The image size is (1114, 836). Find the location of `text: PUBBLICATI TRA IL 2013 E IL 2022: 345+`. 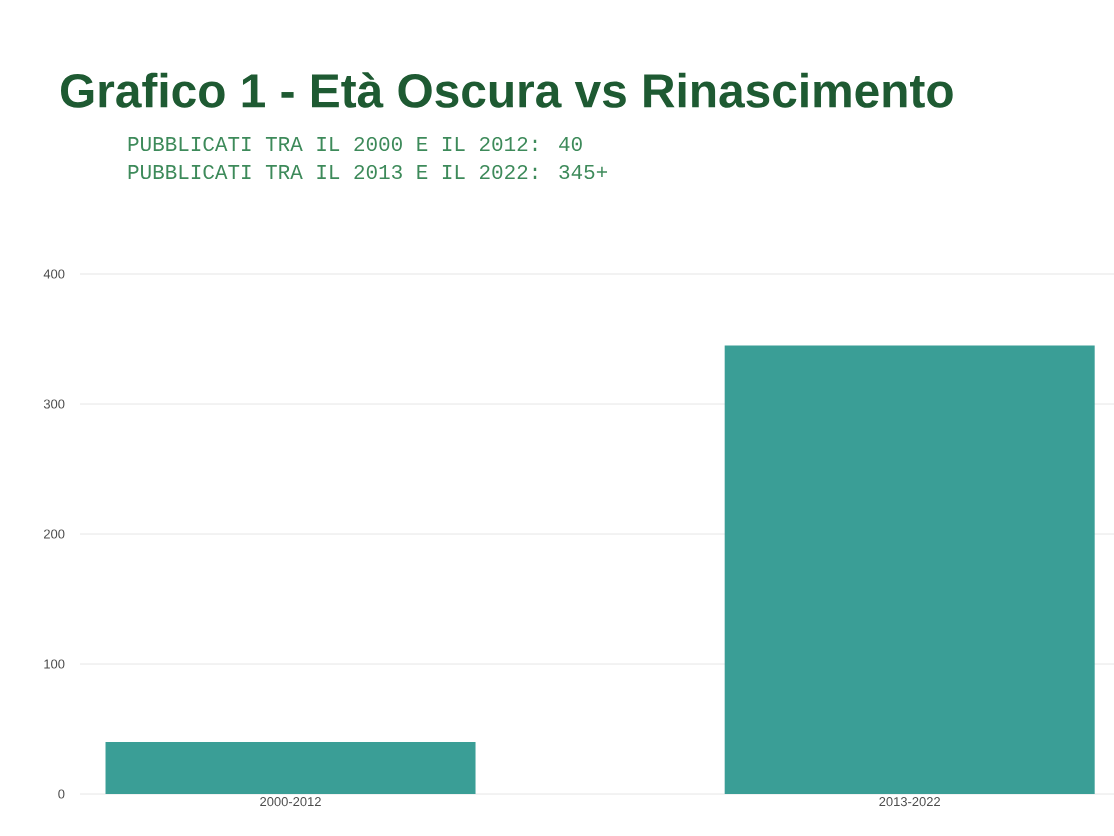

text: PUBBLICATI TRA IL 2013 E IL 2022: 345+ is located at coordinates (368, 172).